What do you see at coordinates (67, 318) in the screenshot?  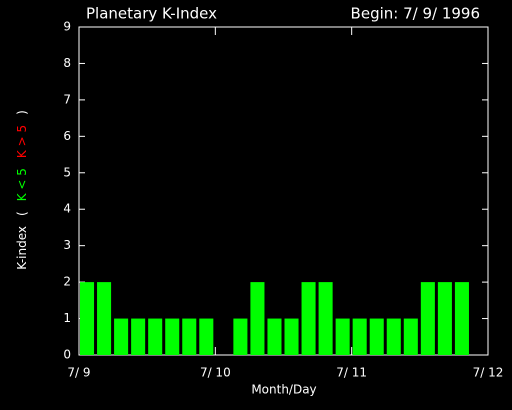 I see `y-tick-label: 1` at bounding box center [67, 318].